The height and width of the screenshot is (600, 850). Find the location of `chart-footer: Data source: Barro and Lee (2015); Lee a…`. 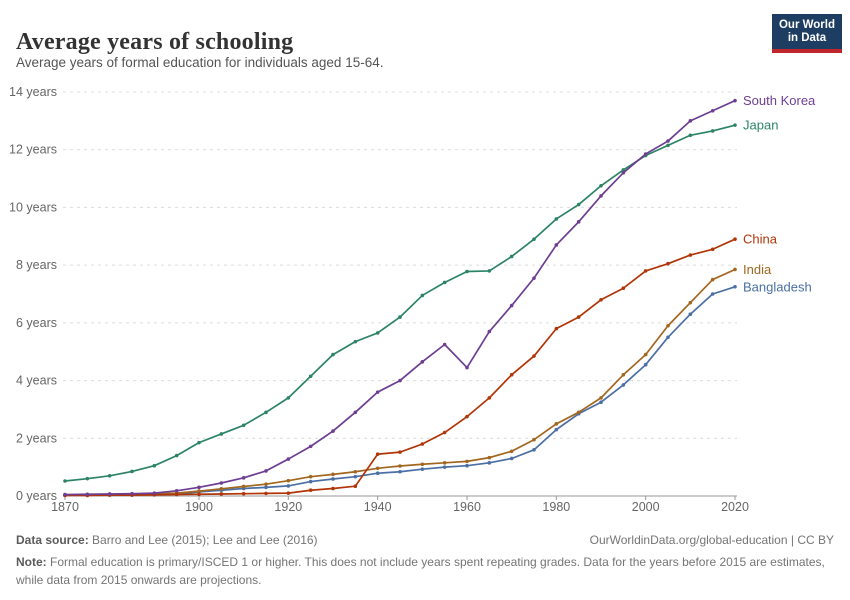

chart-footer: Data source: Barro and Lee (2015); Lee a… is located at coordinates (425, 560).